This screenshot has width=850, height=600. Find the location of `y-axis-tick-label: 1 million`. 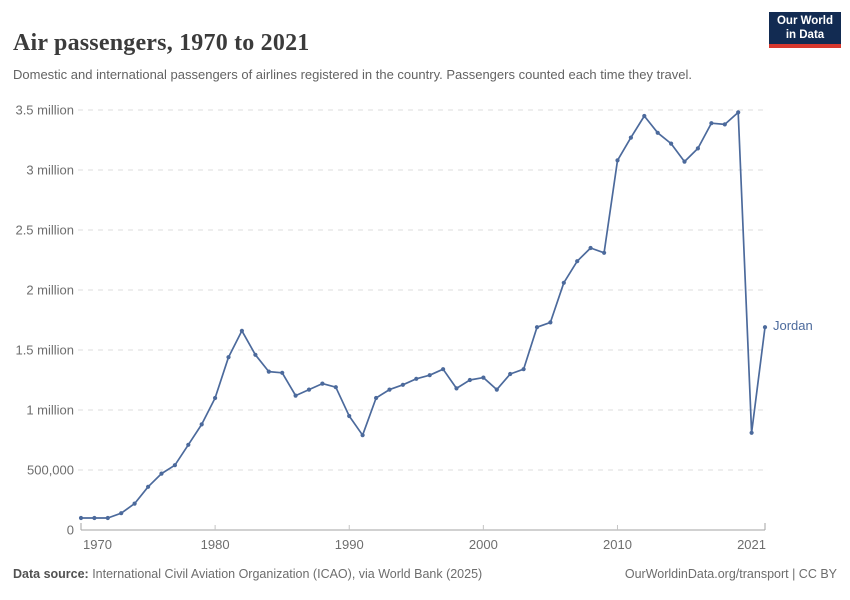

y-axis-tick-label: 1 million is located at coordinates (50, 410).